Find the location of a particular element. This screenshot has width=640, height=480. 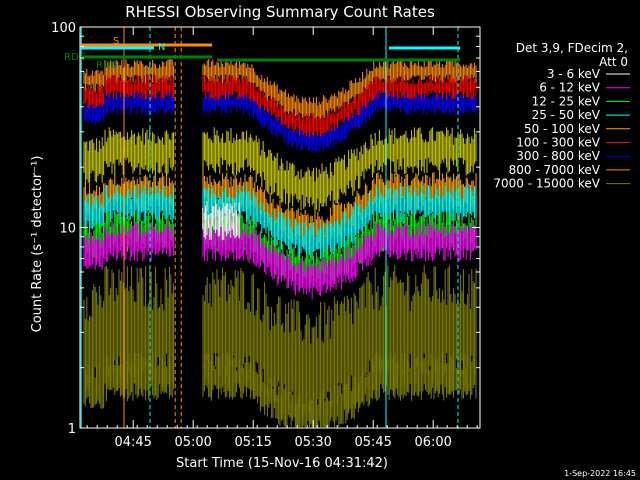

series-1-band is located at coordinates (280, 260).